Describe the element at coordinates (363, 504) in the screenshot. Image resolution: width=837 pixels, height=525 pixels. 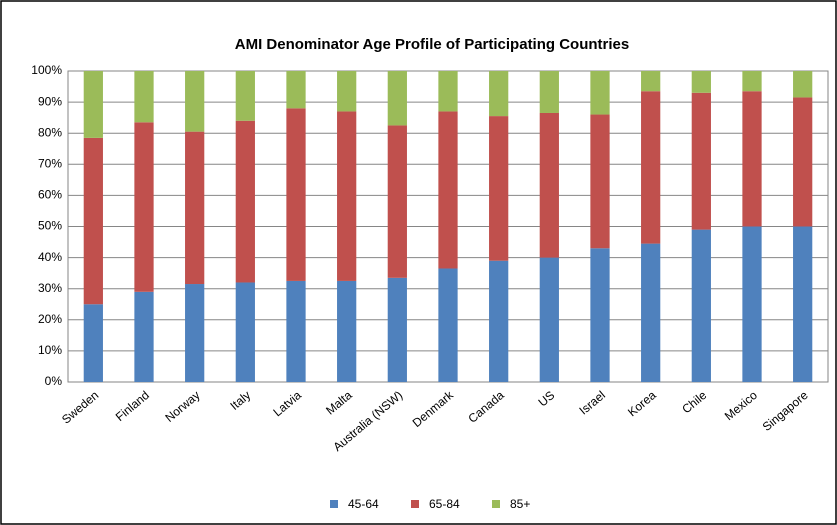
I see `legend-label: 45-64` at that location.